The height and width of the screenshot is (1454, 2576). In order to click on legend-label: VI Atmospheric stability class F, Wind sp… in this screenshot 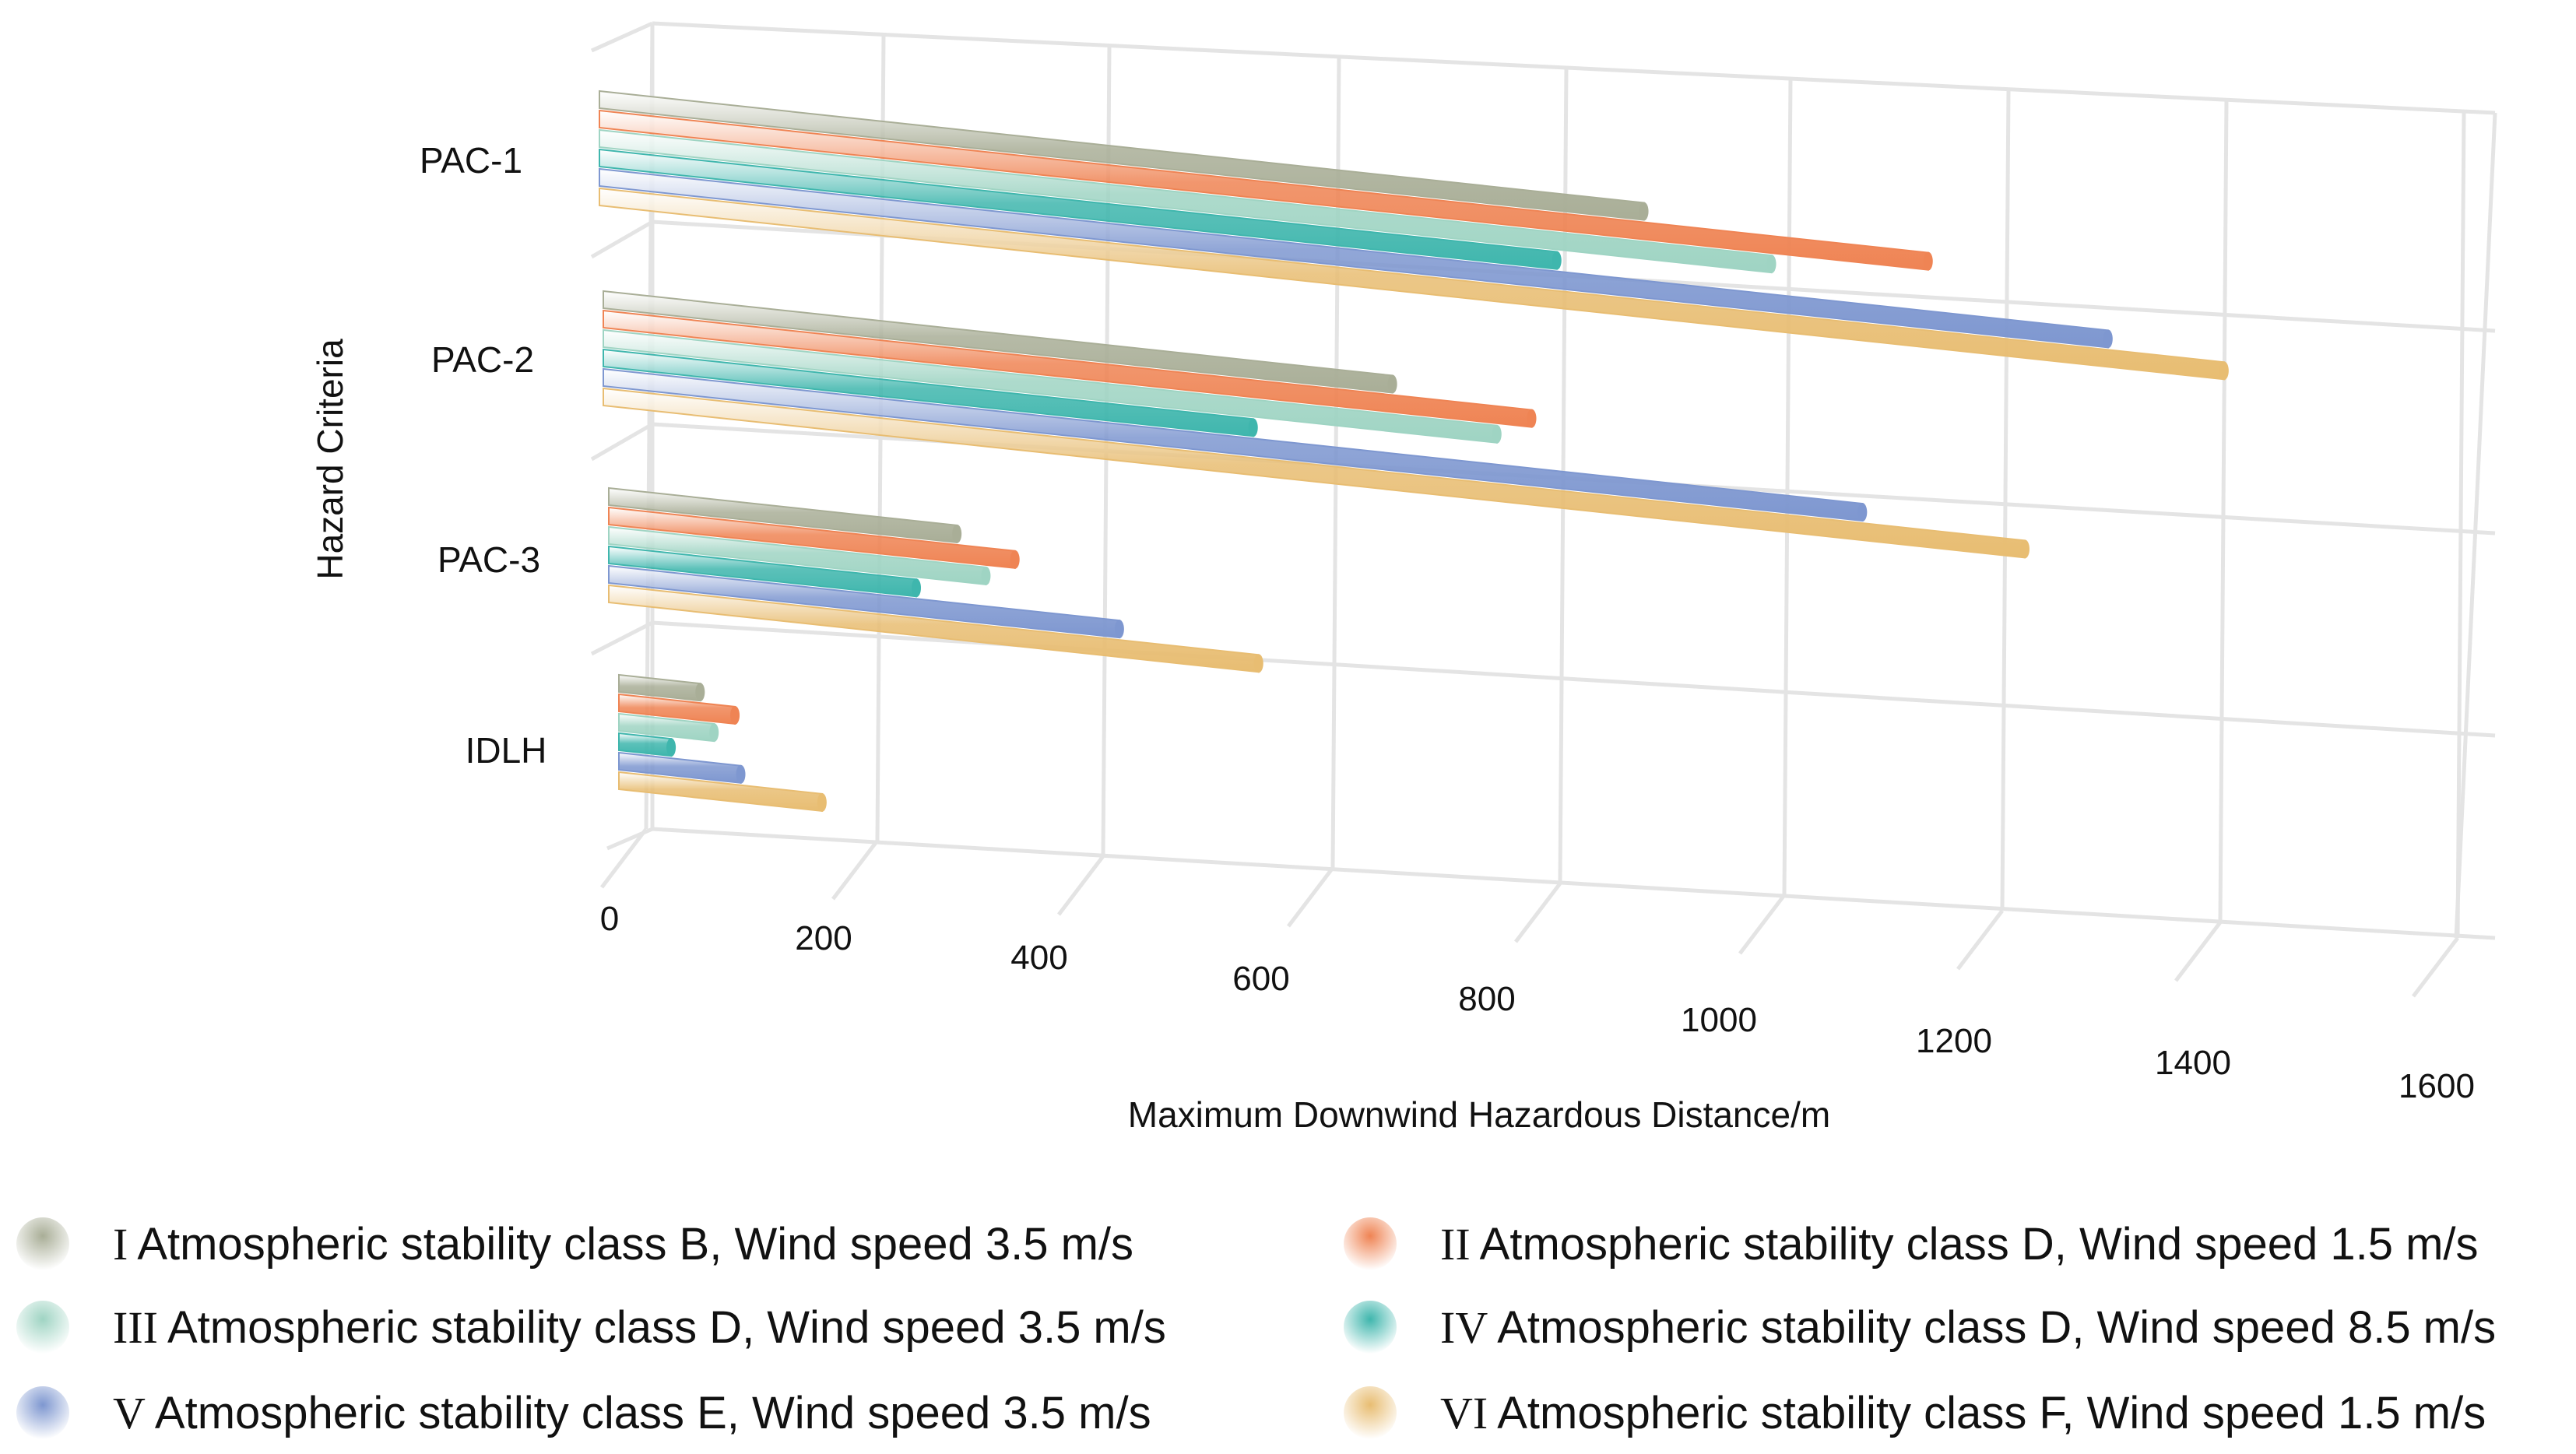, I will do `click(1963, 1413)`.